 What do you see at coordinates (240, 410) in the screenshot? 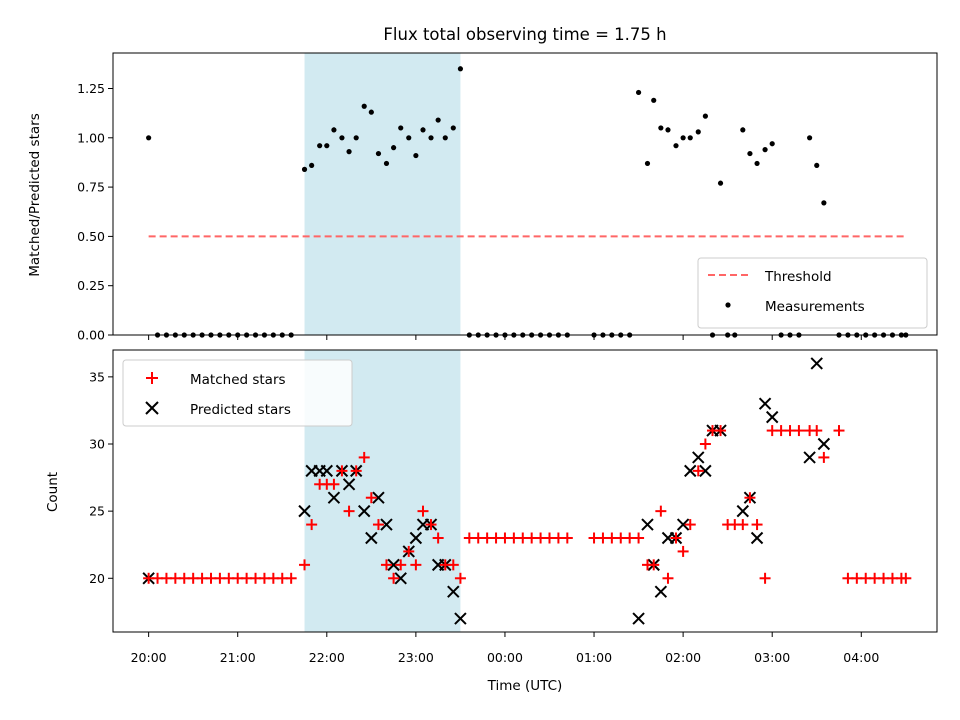
I see `legend-predicted-label: Predicted stars` at bounding box center [240, 410].